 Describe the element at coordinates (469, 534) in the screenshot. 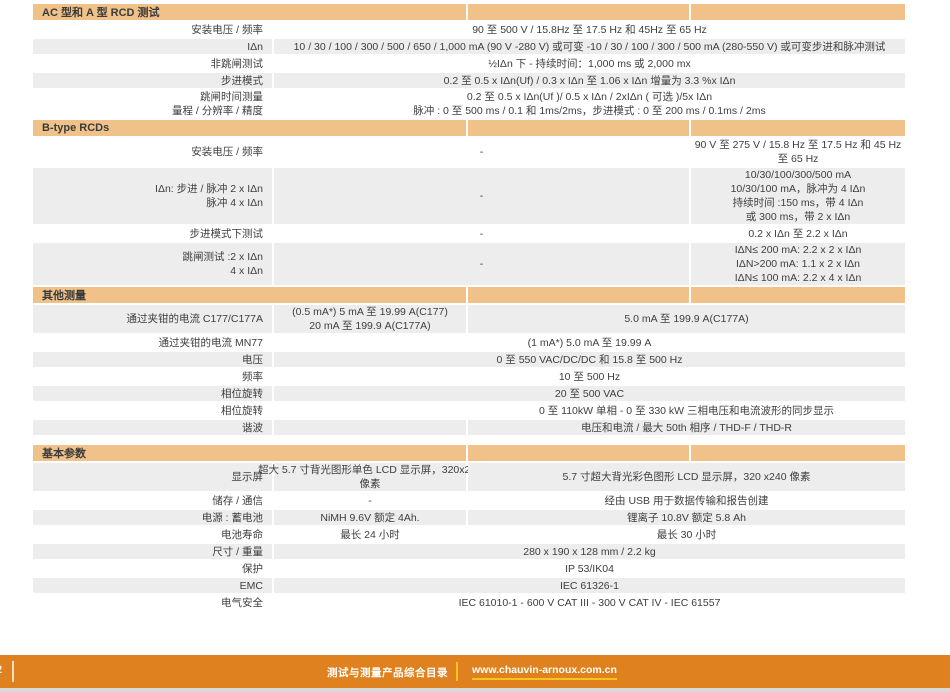

I see `spec-row: 电池寿命 最长 24 小时 最长 30 小时` at that location.